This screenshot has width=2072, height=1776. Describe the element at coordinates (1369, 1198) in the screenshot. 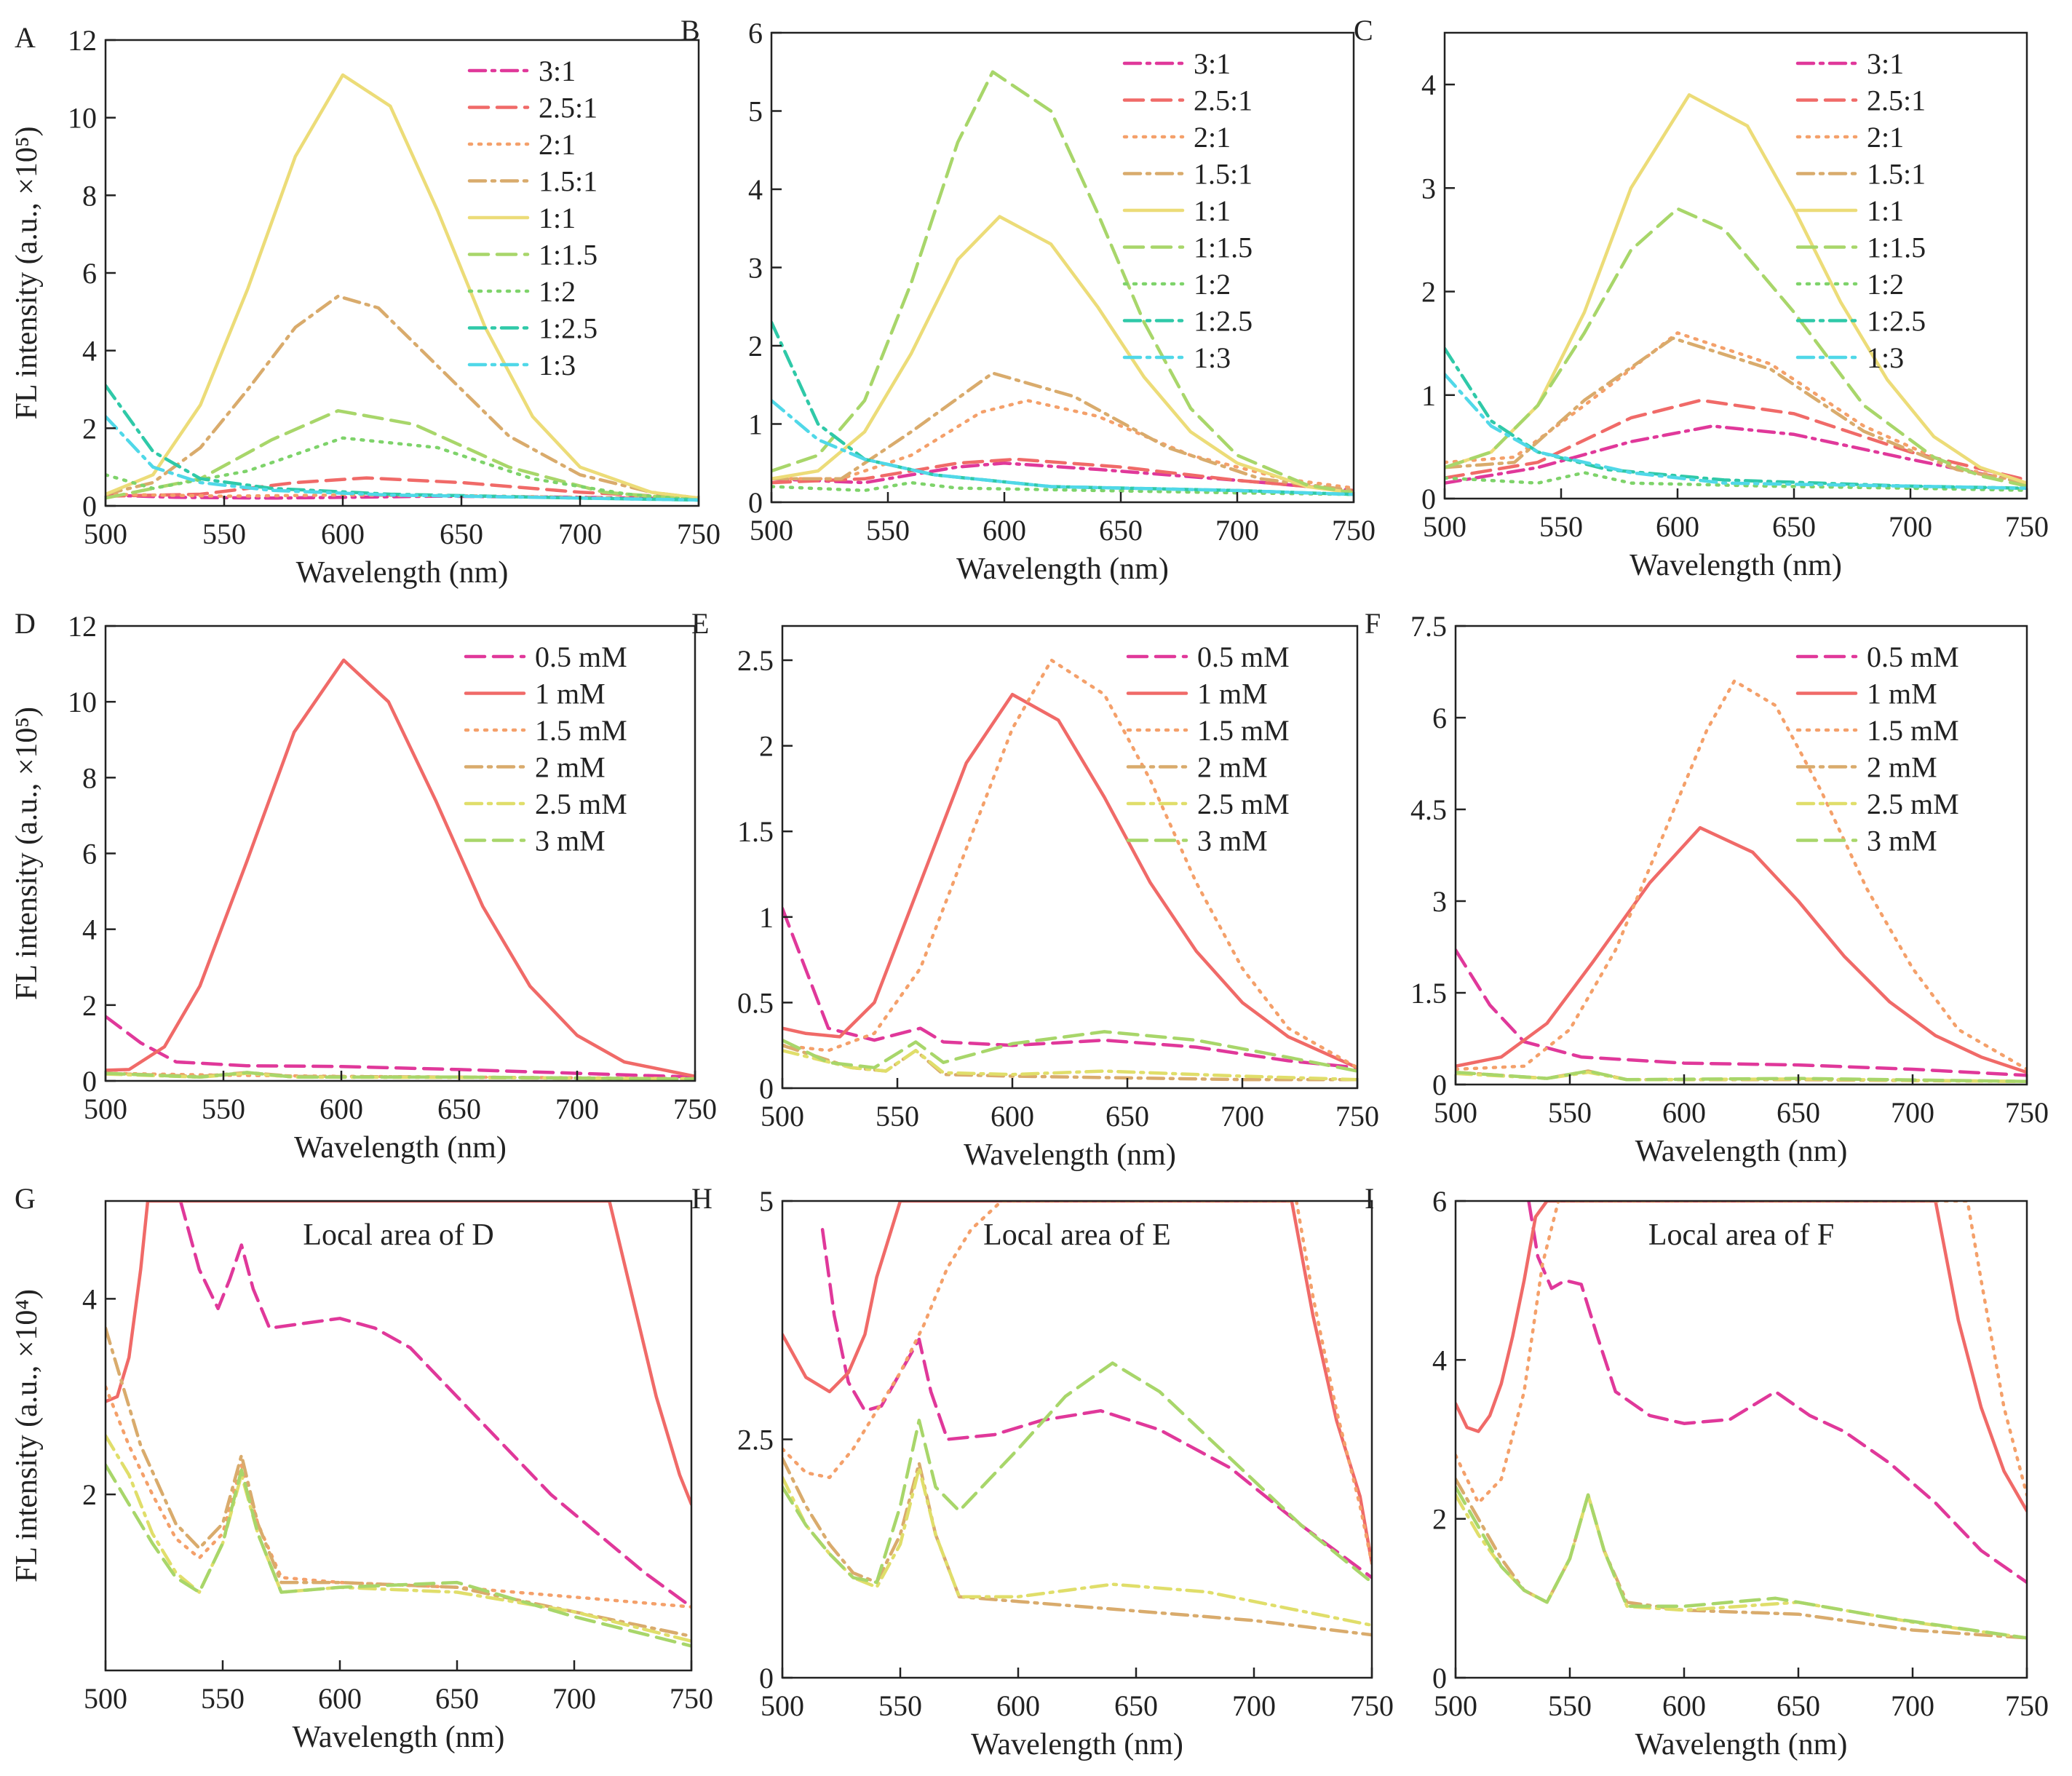

I see `panel-label: I` at that location.